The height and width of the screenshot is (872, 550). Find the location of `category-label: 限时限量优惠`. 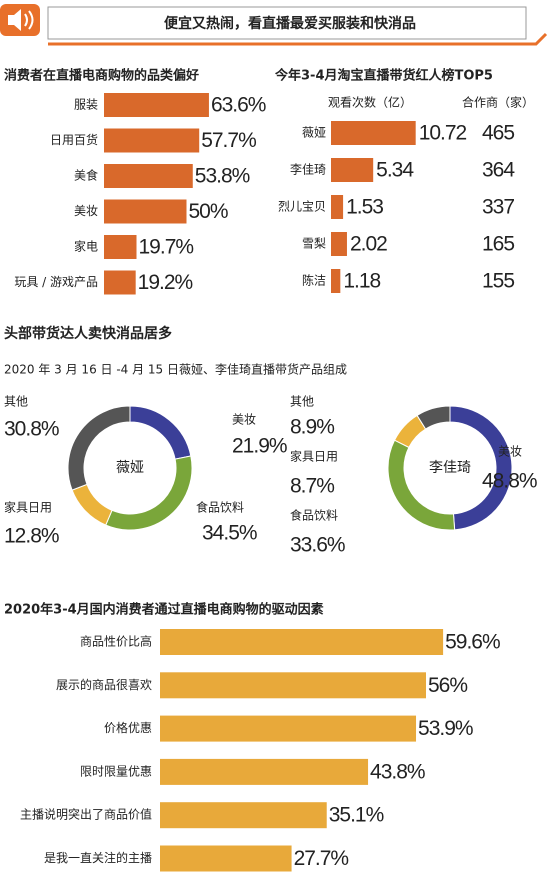

category-label: 限时限量优惠 is located at coordinates (116, 771).